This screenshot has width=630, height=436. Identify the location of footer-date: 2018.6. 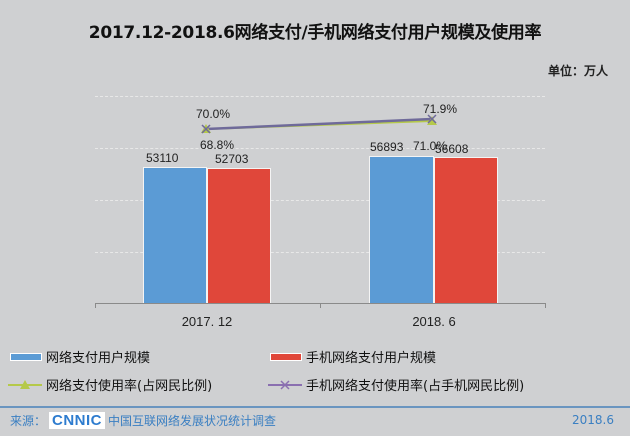
(593, 420).